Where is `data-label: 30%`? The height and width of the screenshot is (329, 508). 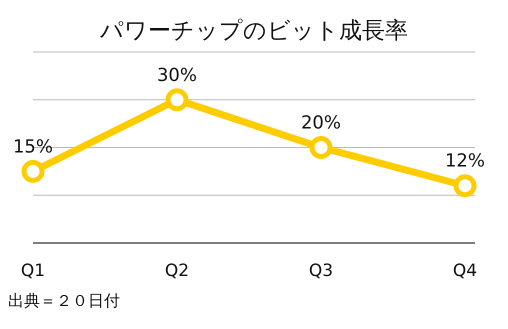 data-label: 30% is located at coordinates (177, 75).